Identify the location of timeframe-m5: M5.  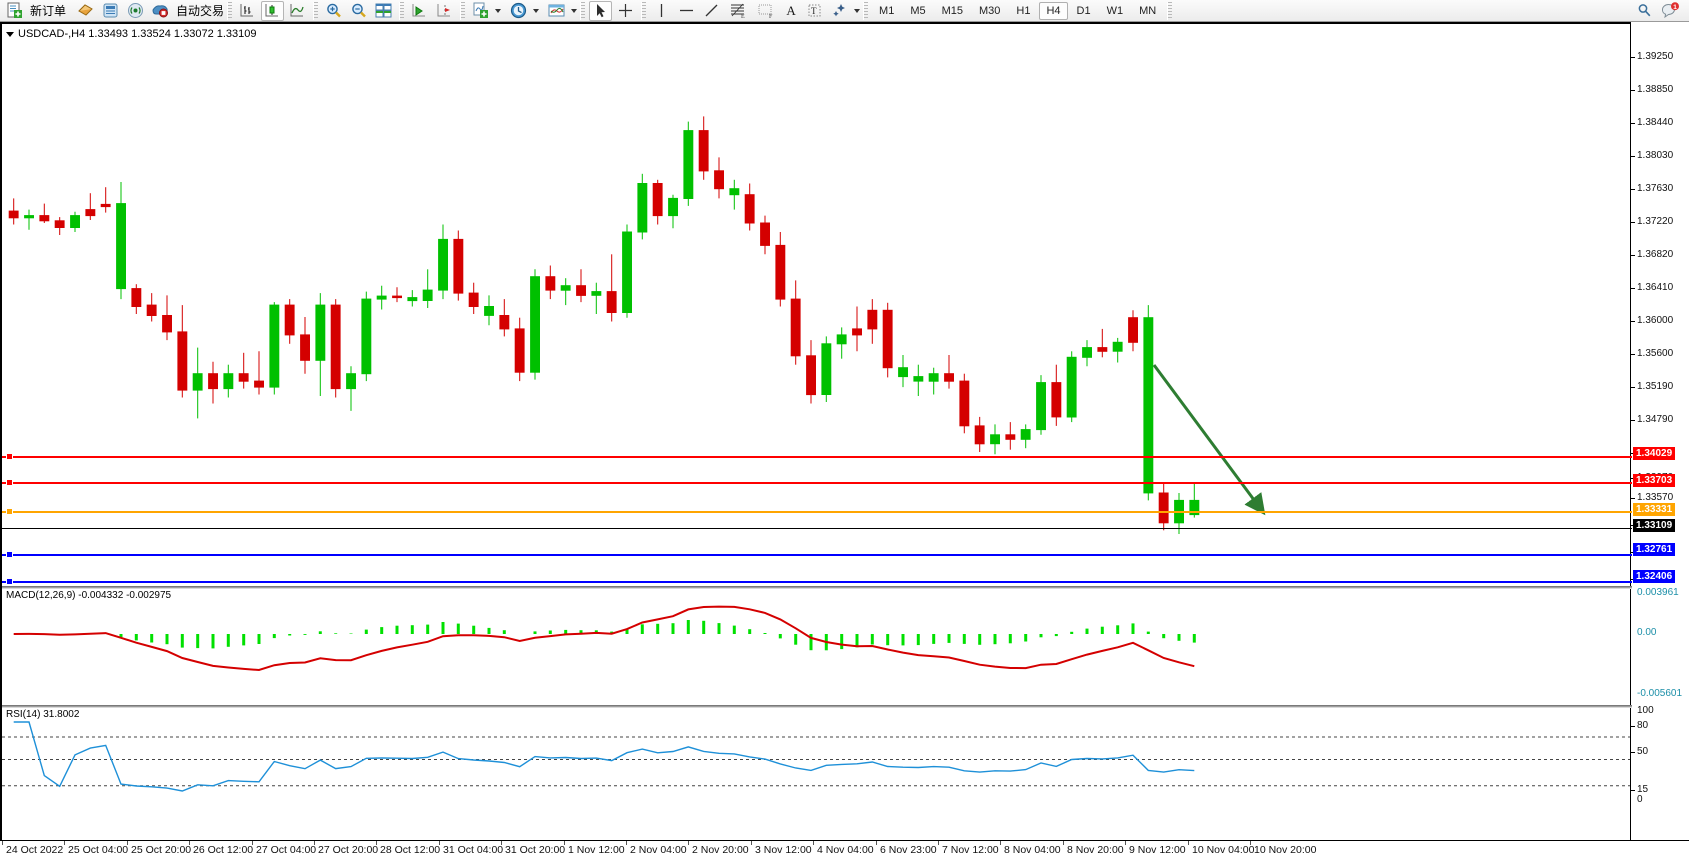
(918, 10).